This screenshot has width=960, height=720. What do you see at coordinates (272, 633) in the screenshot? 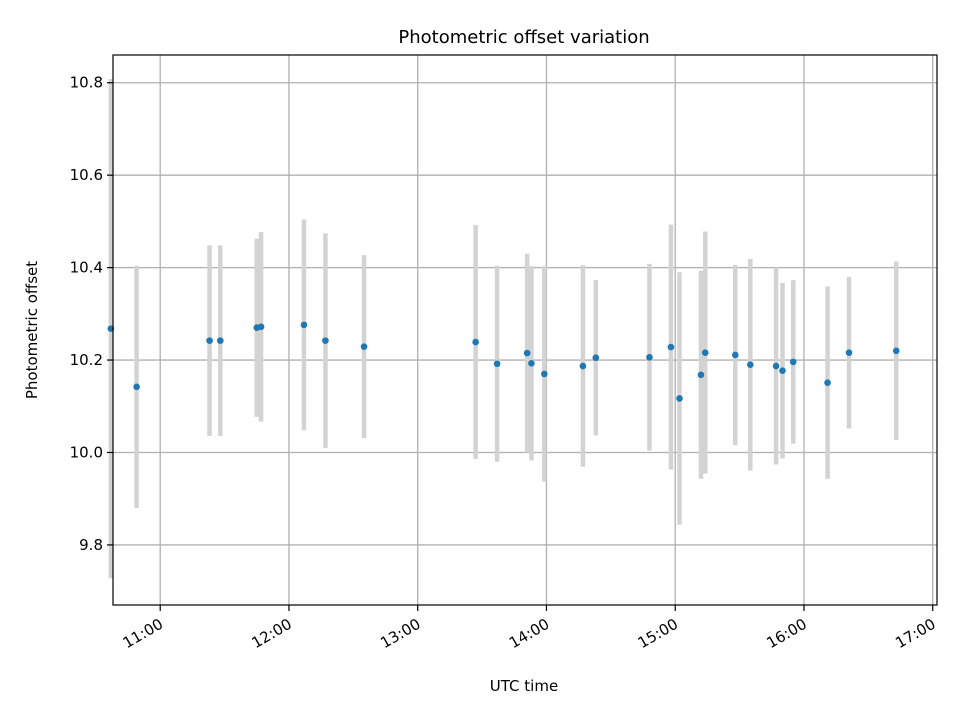
I see `x-tick-label: 12:00` at bounding box center [272, 633].